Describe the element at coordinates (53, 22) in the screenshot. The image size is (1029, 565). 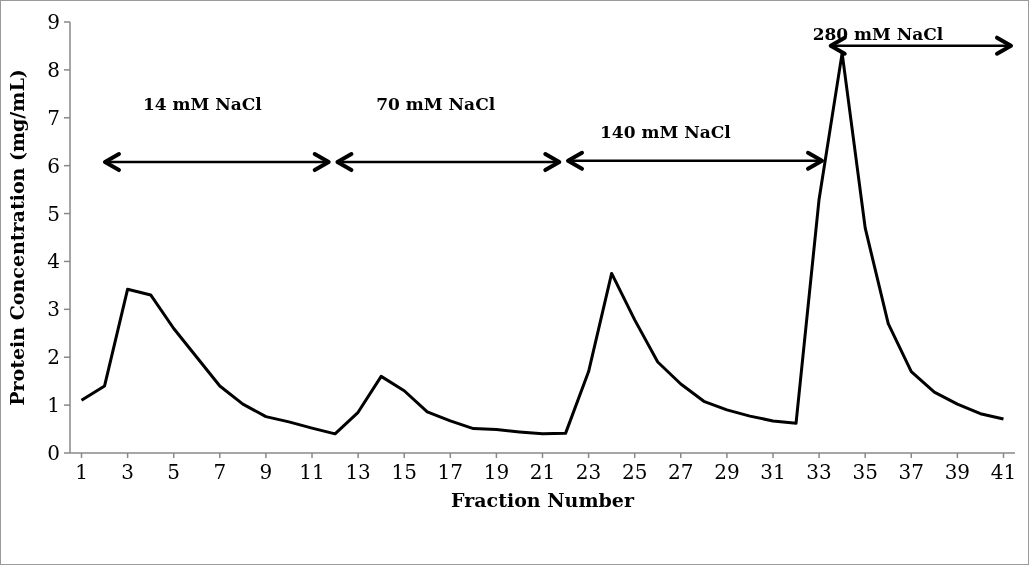
I see `y-tick-label: 9` at that location.